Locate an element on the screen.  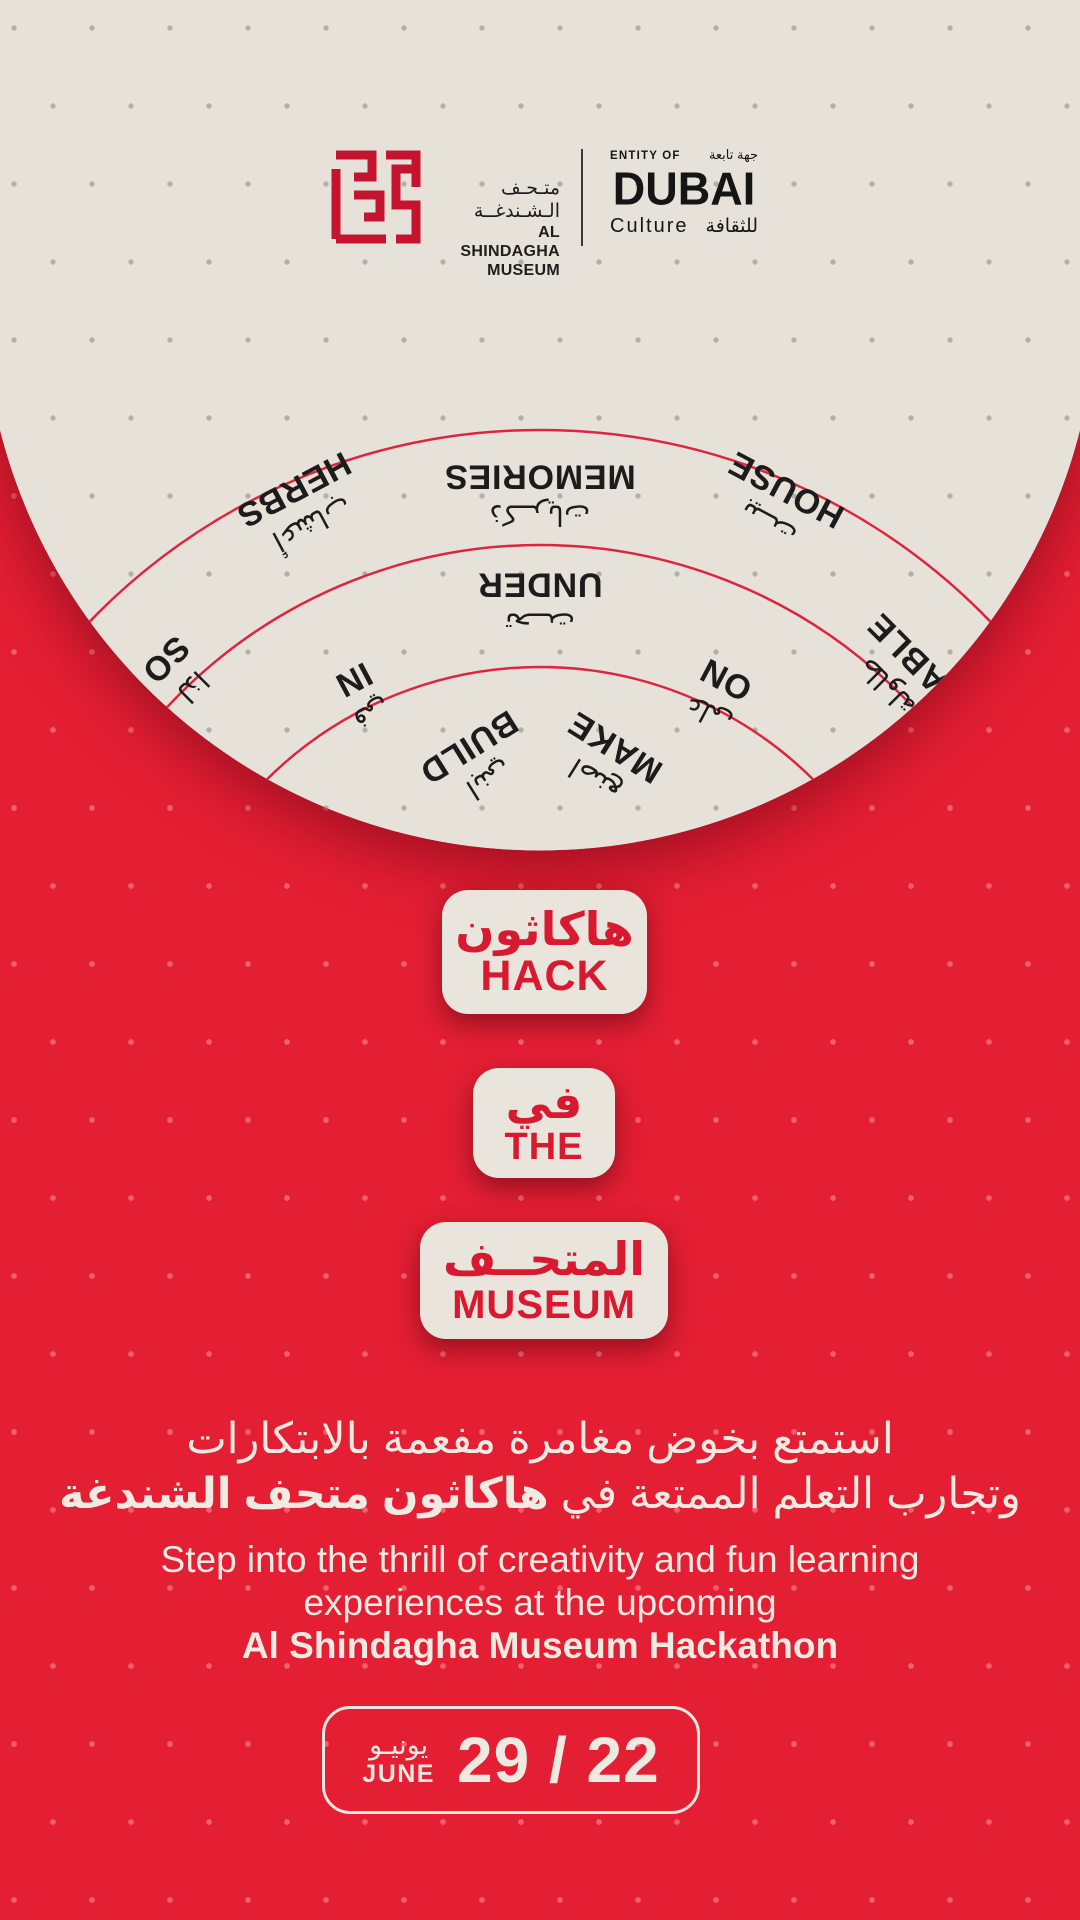
museum-name-english-line2: MUSEUM is located at coordinates (523, 270).